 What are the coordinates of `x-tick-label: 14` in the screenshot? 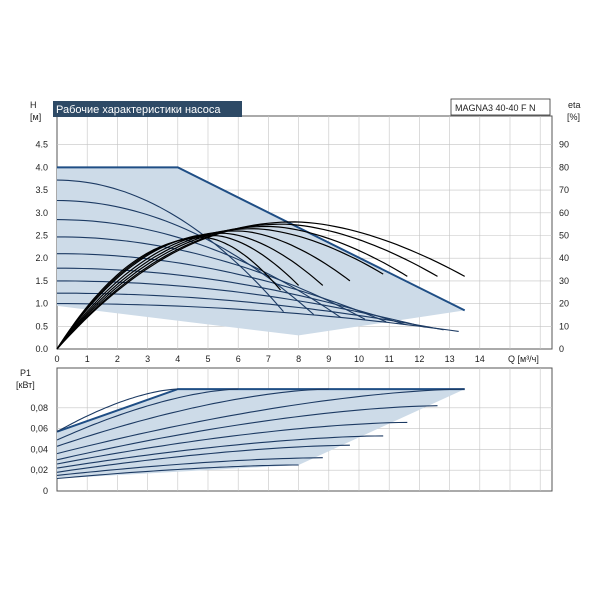 It's located at (480, 359).